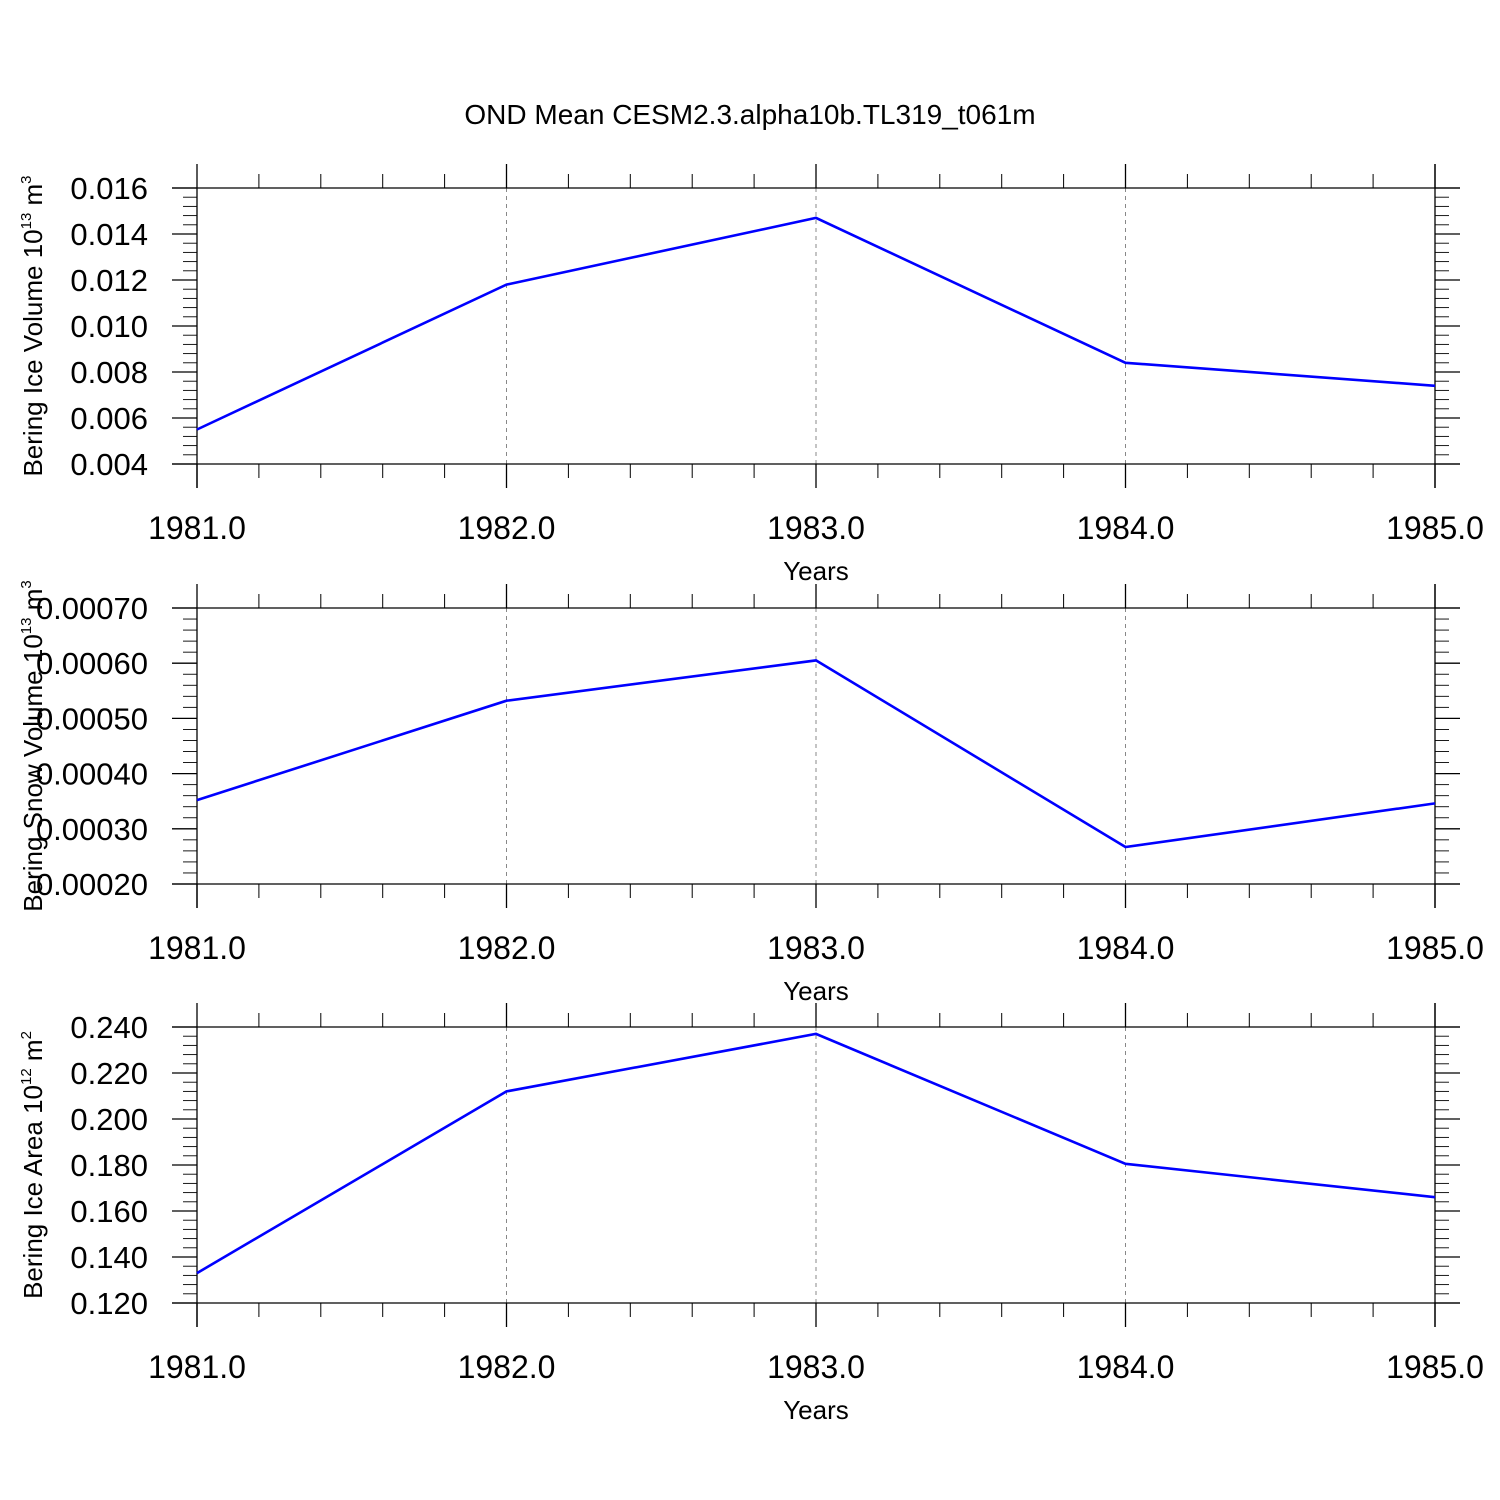  What do you see at coordinates (33, 325) in the screenshot?
I see `y-axis-label: Bering Ice Volume 1013 m3` at bounding box center [33, 325].